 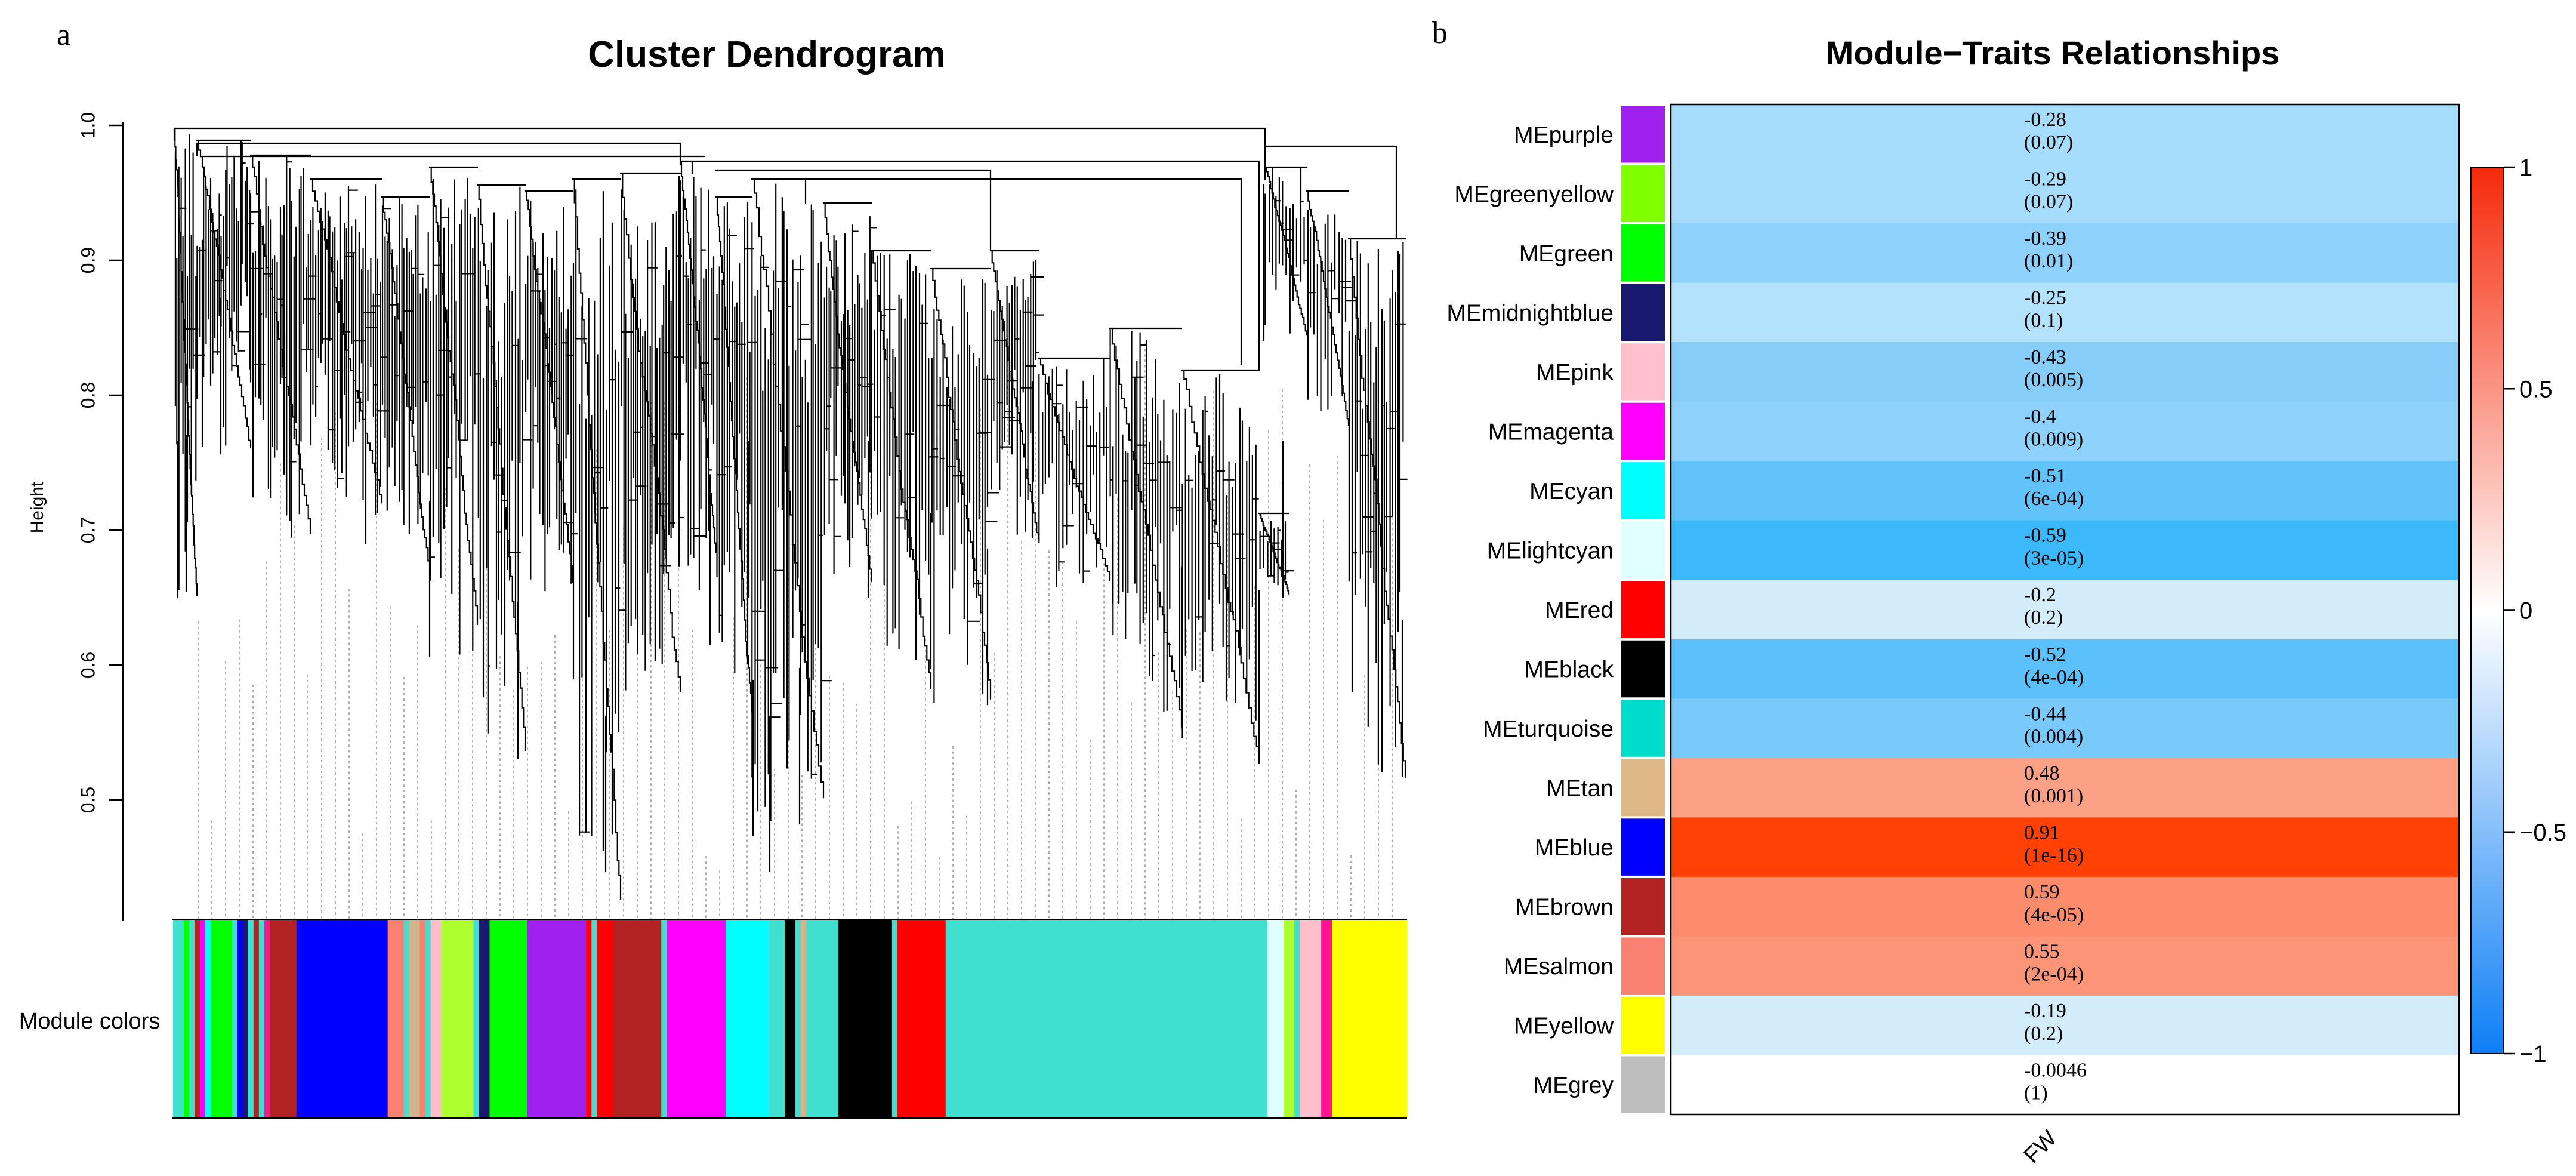 I want to click on p-value: (0.005), so click(x=2054, y=380).